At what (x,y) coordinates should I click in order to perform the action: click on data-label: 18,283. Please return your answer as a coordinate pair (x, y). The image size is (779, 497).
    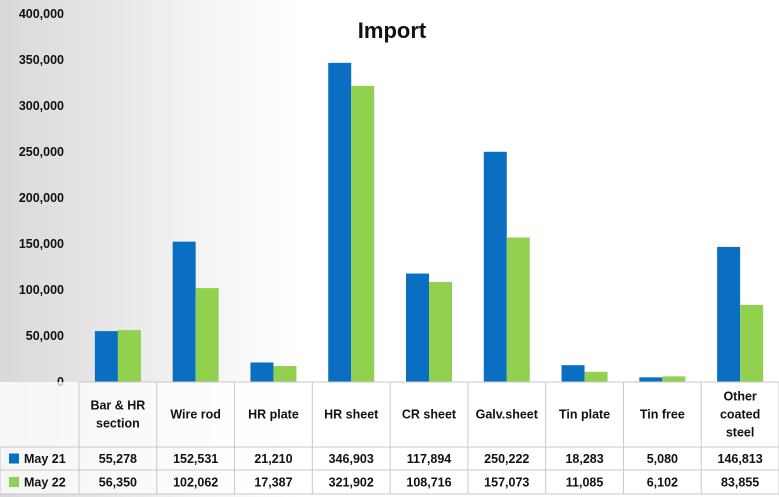
    Looking at the image, I should click on (584, 459).